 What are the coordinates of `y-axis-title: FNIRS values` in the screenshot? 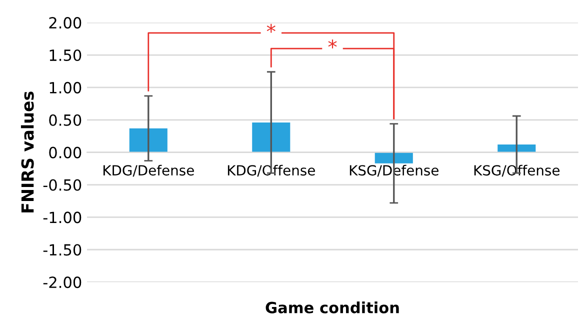 It's located at (27, 152).